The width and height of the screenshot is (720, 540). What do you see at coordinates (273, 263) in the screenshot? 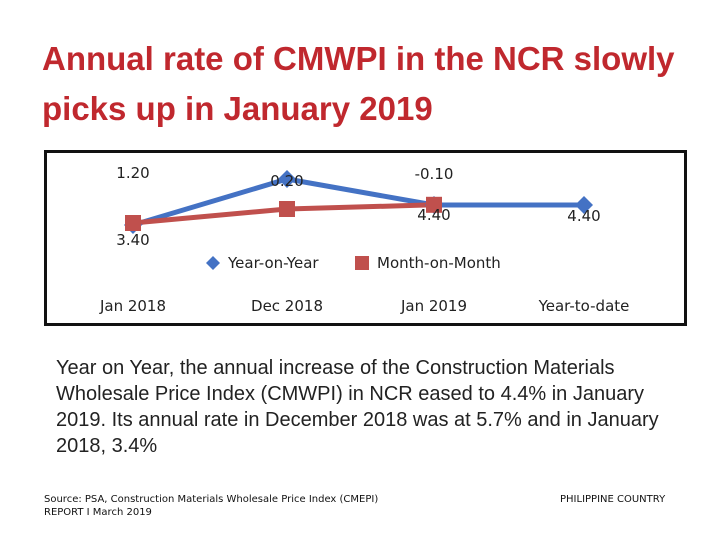
I see `legend-label-year-on-year: Year-on-Year` at bounding box center [273, 263].